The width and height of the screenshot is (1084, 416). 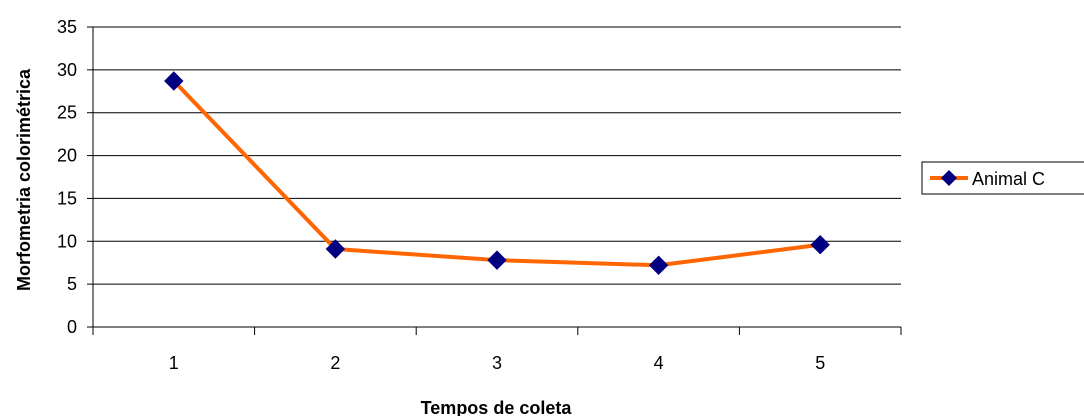 I want to click on y-tick-label: 0, so click(x=72, y=327).